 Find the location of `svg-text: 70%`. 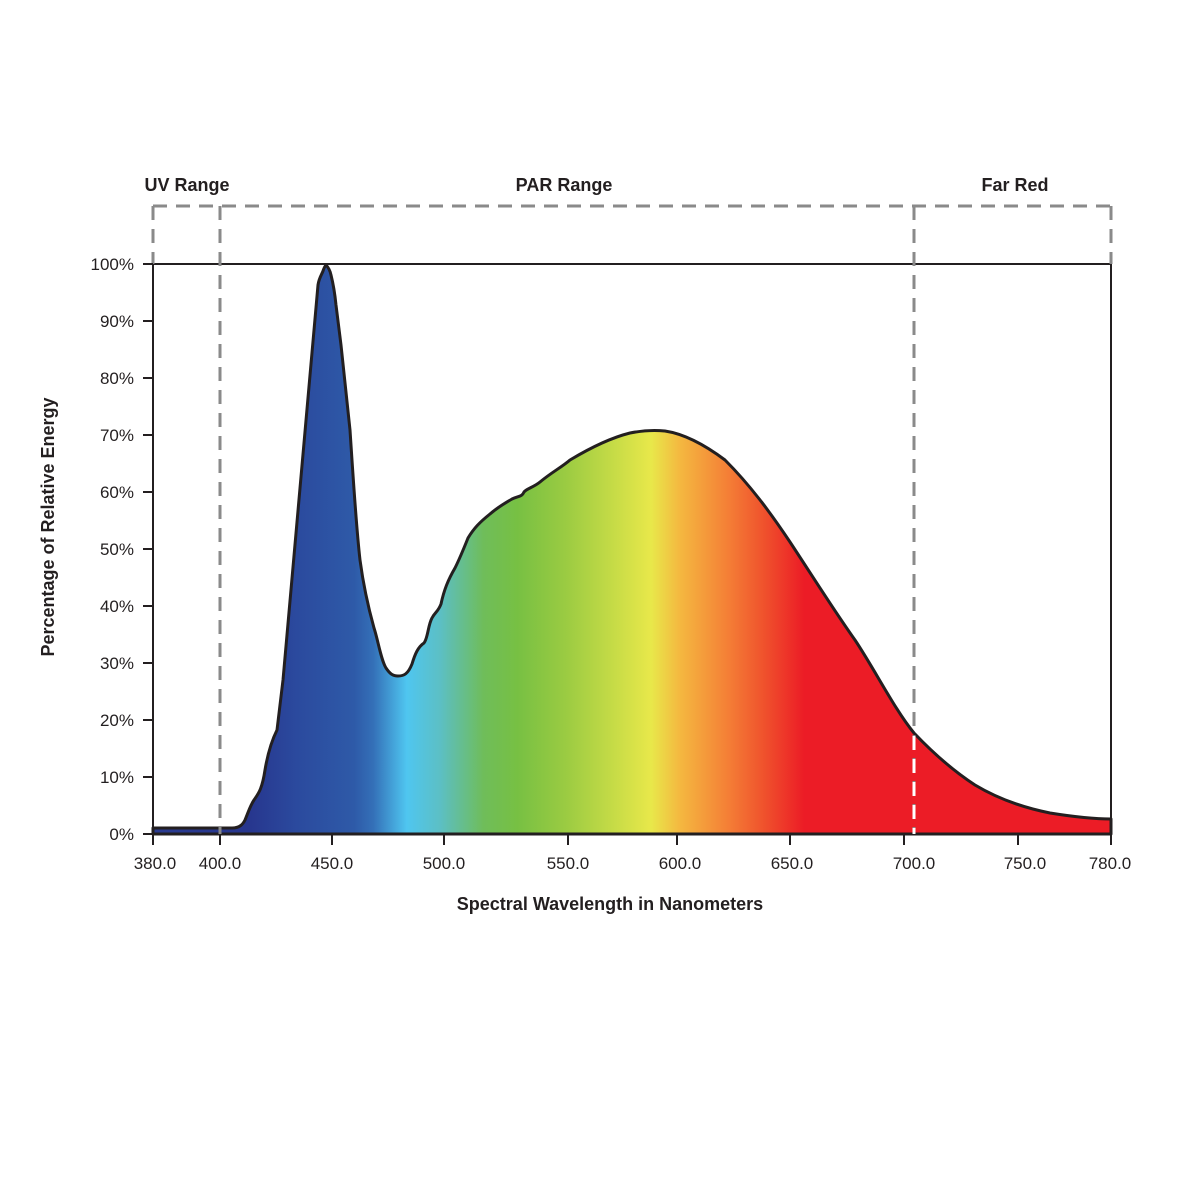

svg-text: 70% is located at coordinates (117, 435).